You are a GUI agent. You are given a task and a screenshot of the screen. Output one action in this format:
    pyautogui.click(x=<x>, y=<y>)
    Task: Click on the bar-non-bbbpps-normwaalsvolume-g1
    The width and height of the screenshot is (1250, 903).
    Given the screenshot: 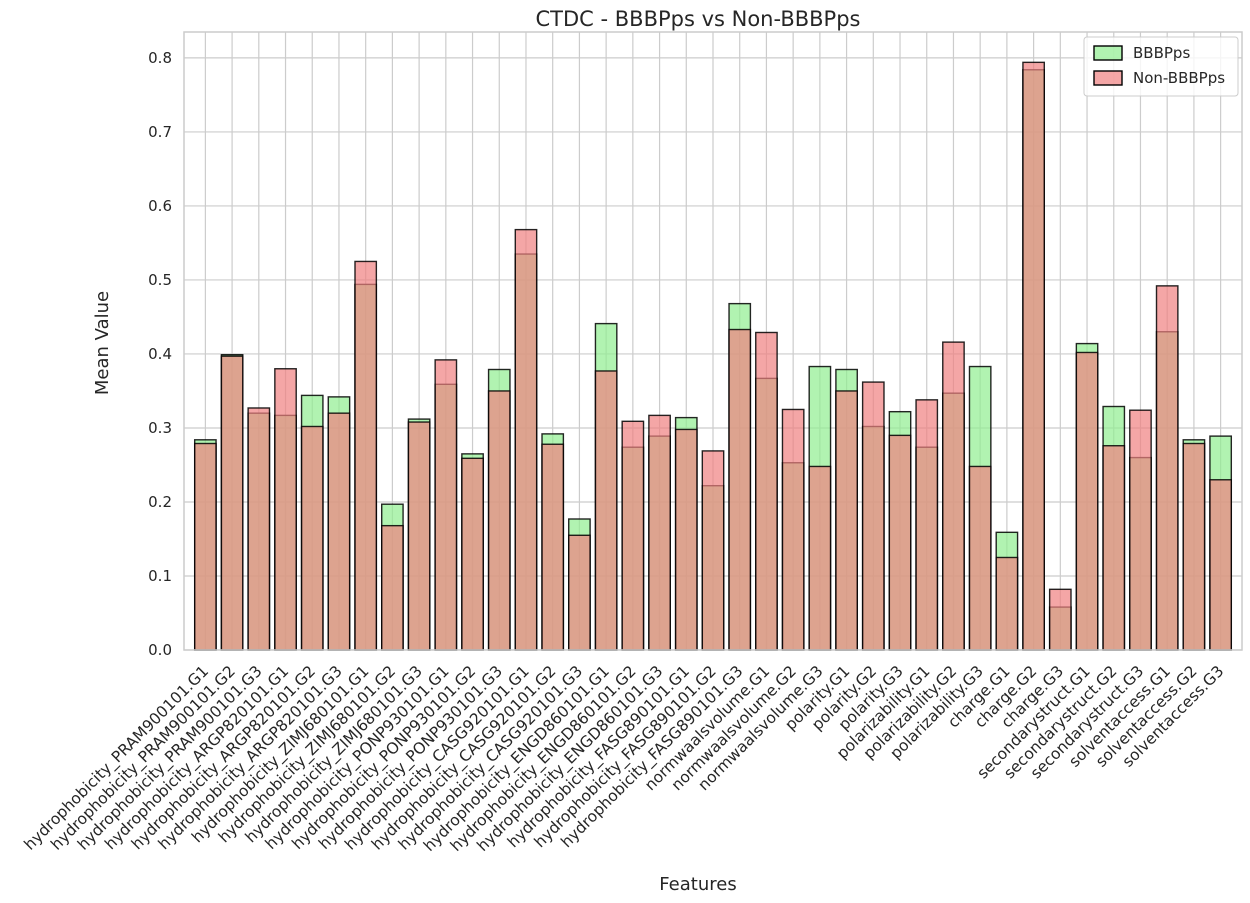 What is the action you would take?
    pyautogui.click(x=766, y=491)
    